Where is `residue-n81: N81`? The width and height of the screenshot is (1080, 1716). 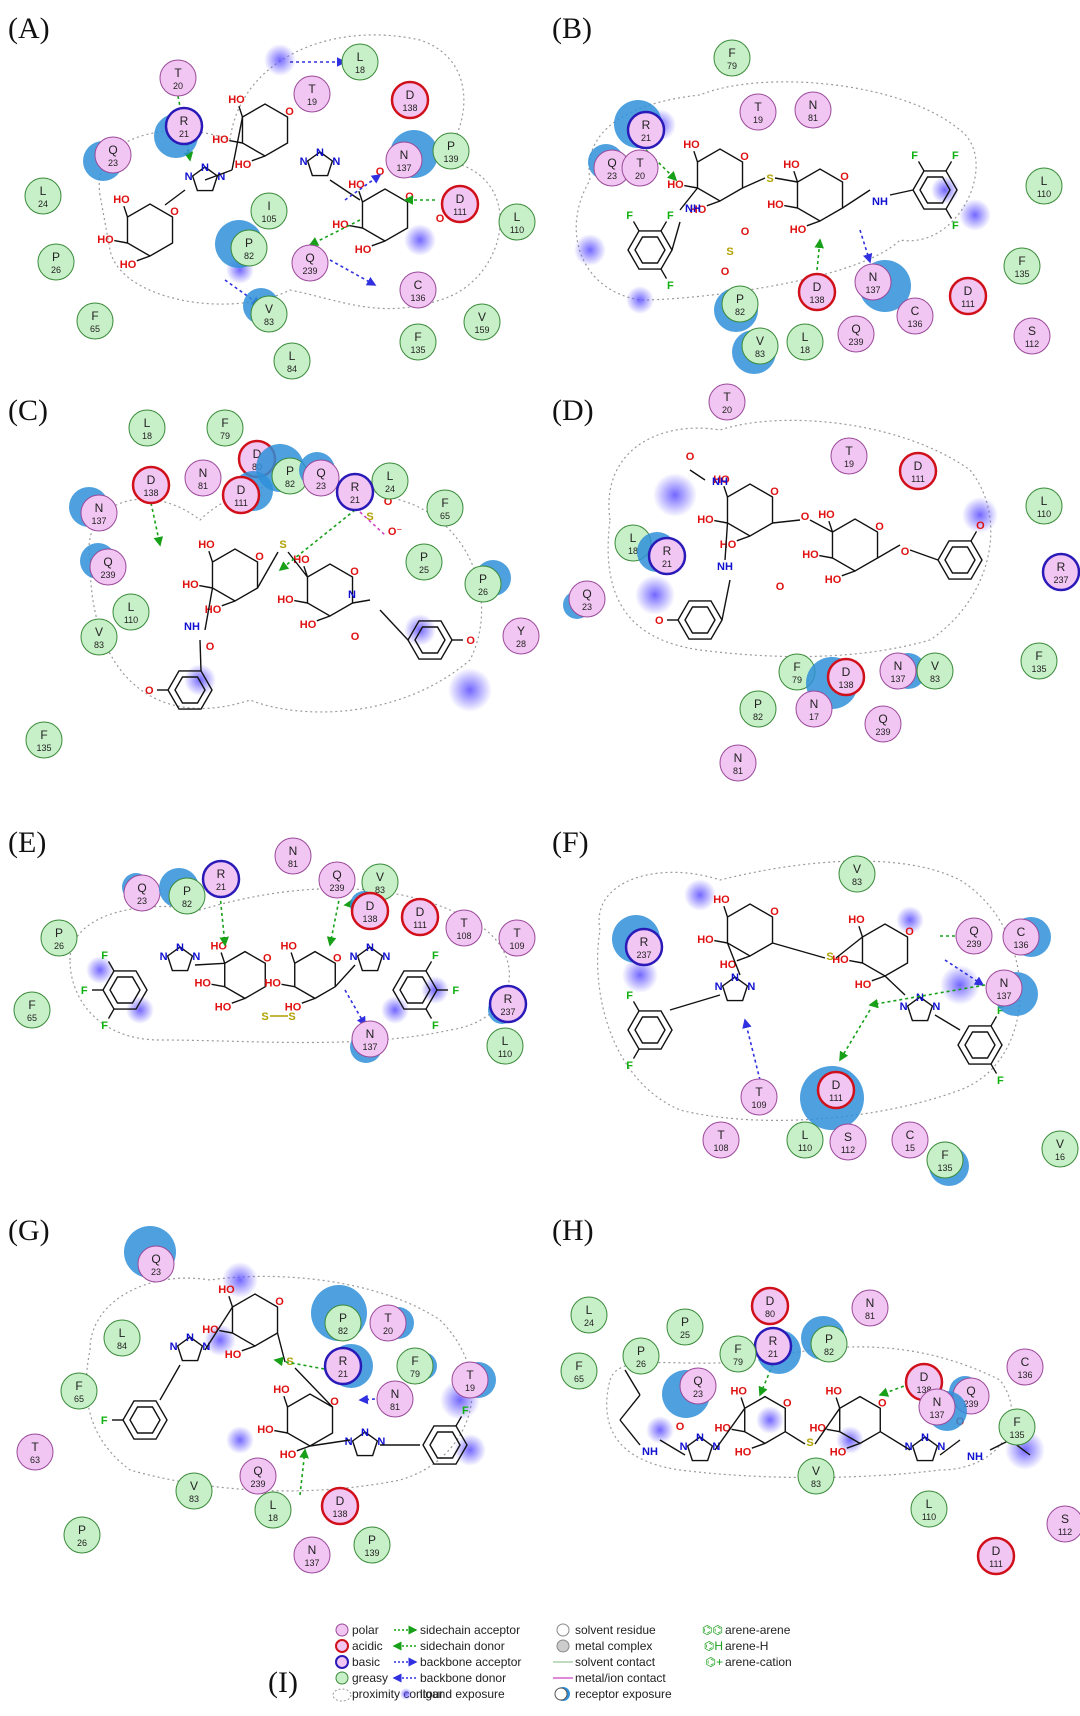 residue-n81: N81 is located at coordinates (738, 763).